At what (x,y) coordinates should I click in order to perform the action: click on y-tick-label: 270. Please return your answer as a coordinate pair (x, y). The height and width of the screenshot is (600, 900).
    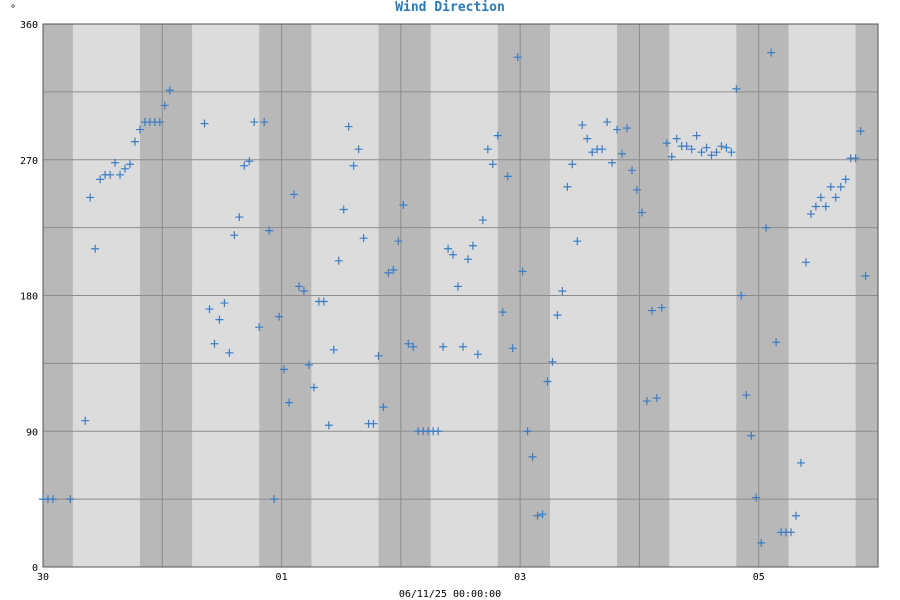
    Looking at the image, I should click on (29, 161).